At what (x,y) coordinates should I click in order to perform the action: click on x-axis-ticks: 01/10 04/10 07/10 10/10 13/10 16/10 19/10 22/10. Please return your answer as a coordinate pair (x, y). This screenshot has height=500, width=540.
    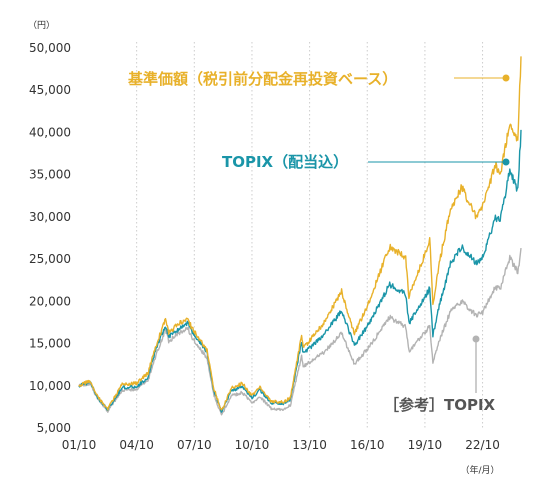
    Looking at the image, I should click on (281, 445).